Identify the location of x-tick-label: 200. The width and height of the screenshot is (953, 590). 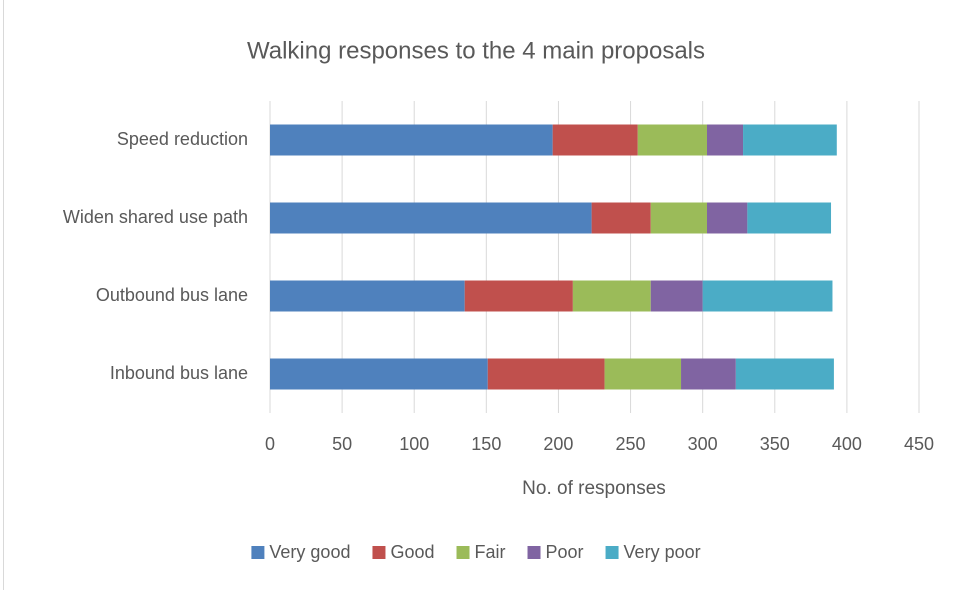
(558, 444).